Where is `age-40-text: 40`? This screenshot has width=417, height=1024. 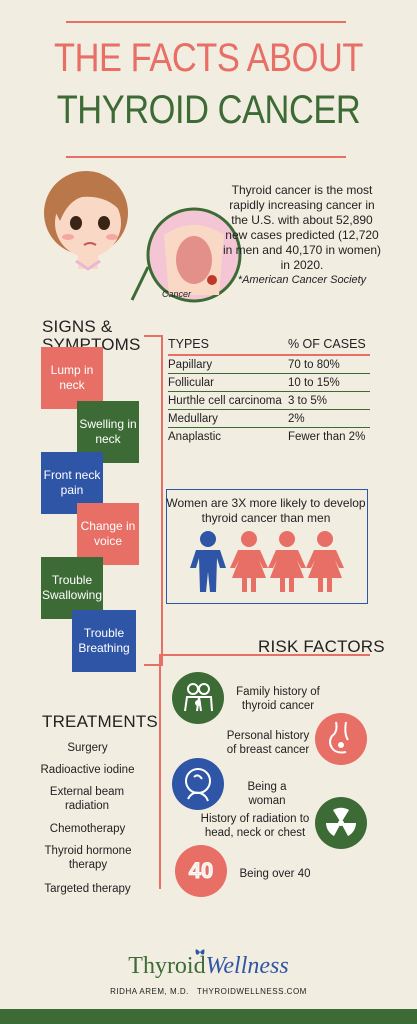
age-40-text: 40 is located at coordinates (201, 871).